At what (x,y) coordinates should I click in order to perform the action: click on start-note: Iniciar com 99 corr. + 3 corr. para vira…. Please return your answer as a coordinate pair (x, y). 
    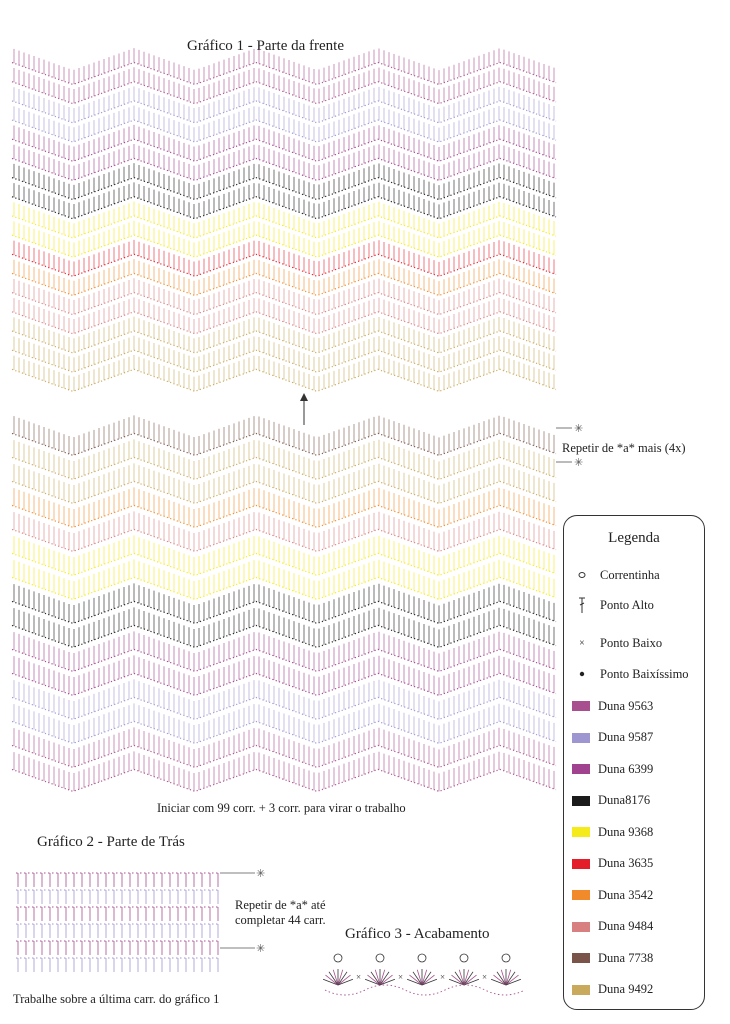
    Looking at the image, I should click on (281, 808).